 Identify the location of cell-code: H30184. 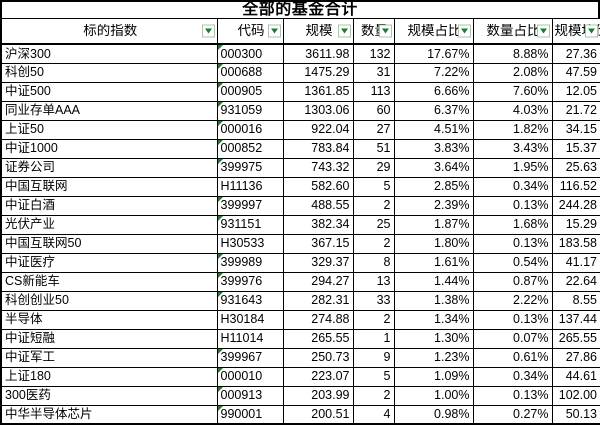
(250, 319).